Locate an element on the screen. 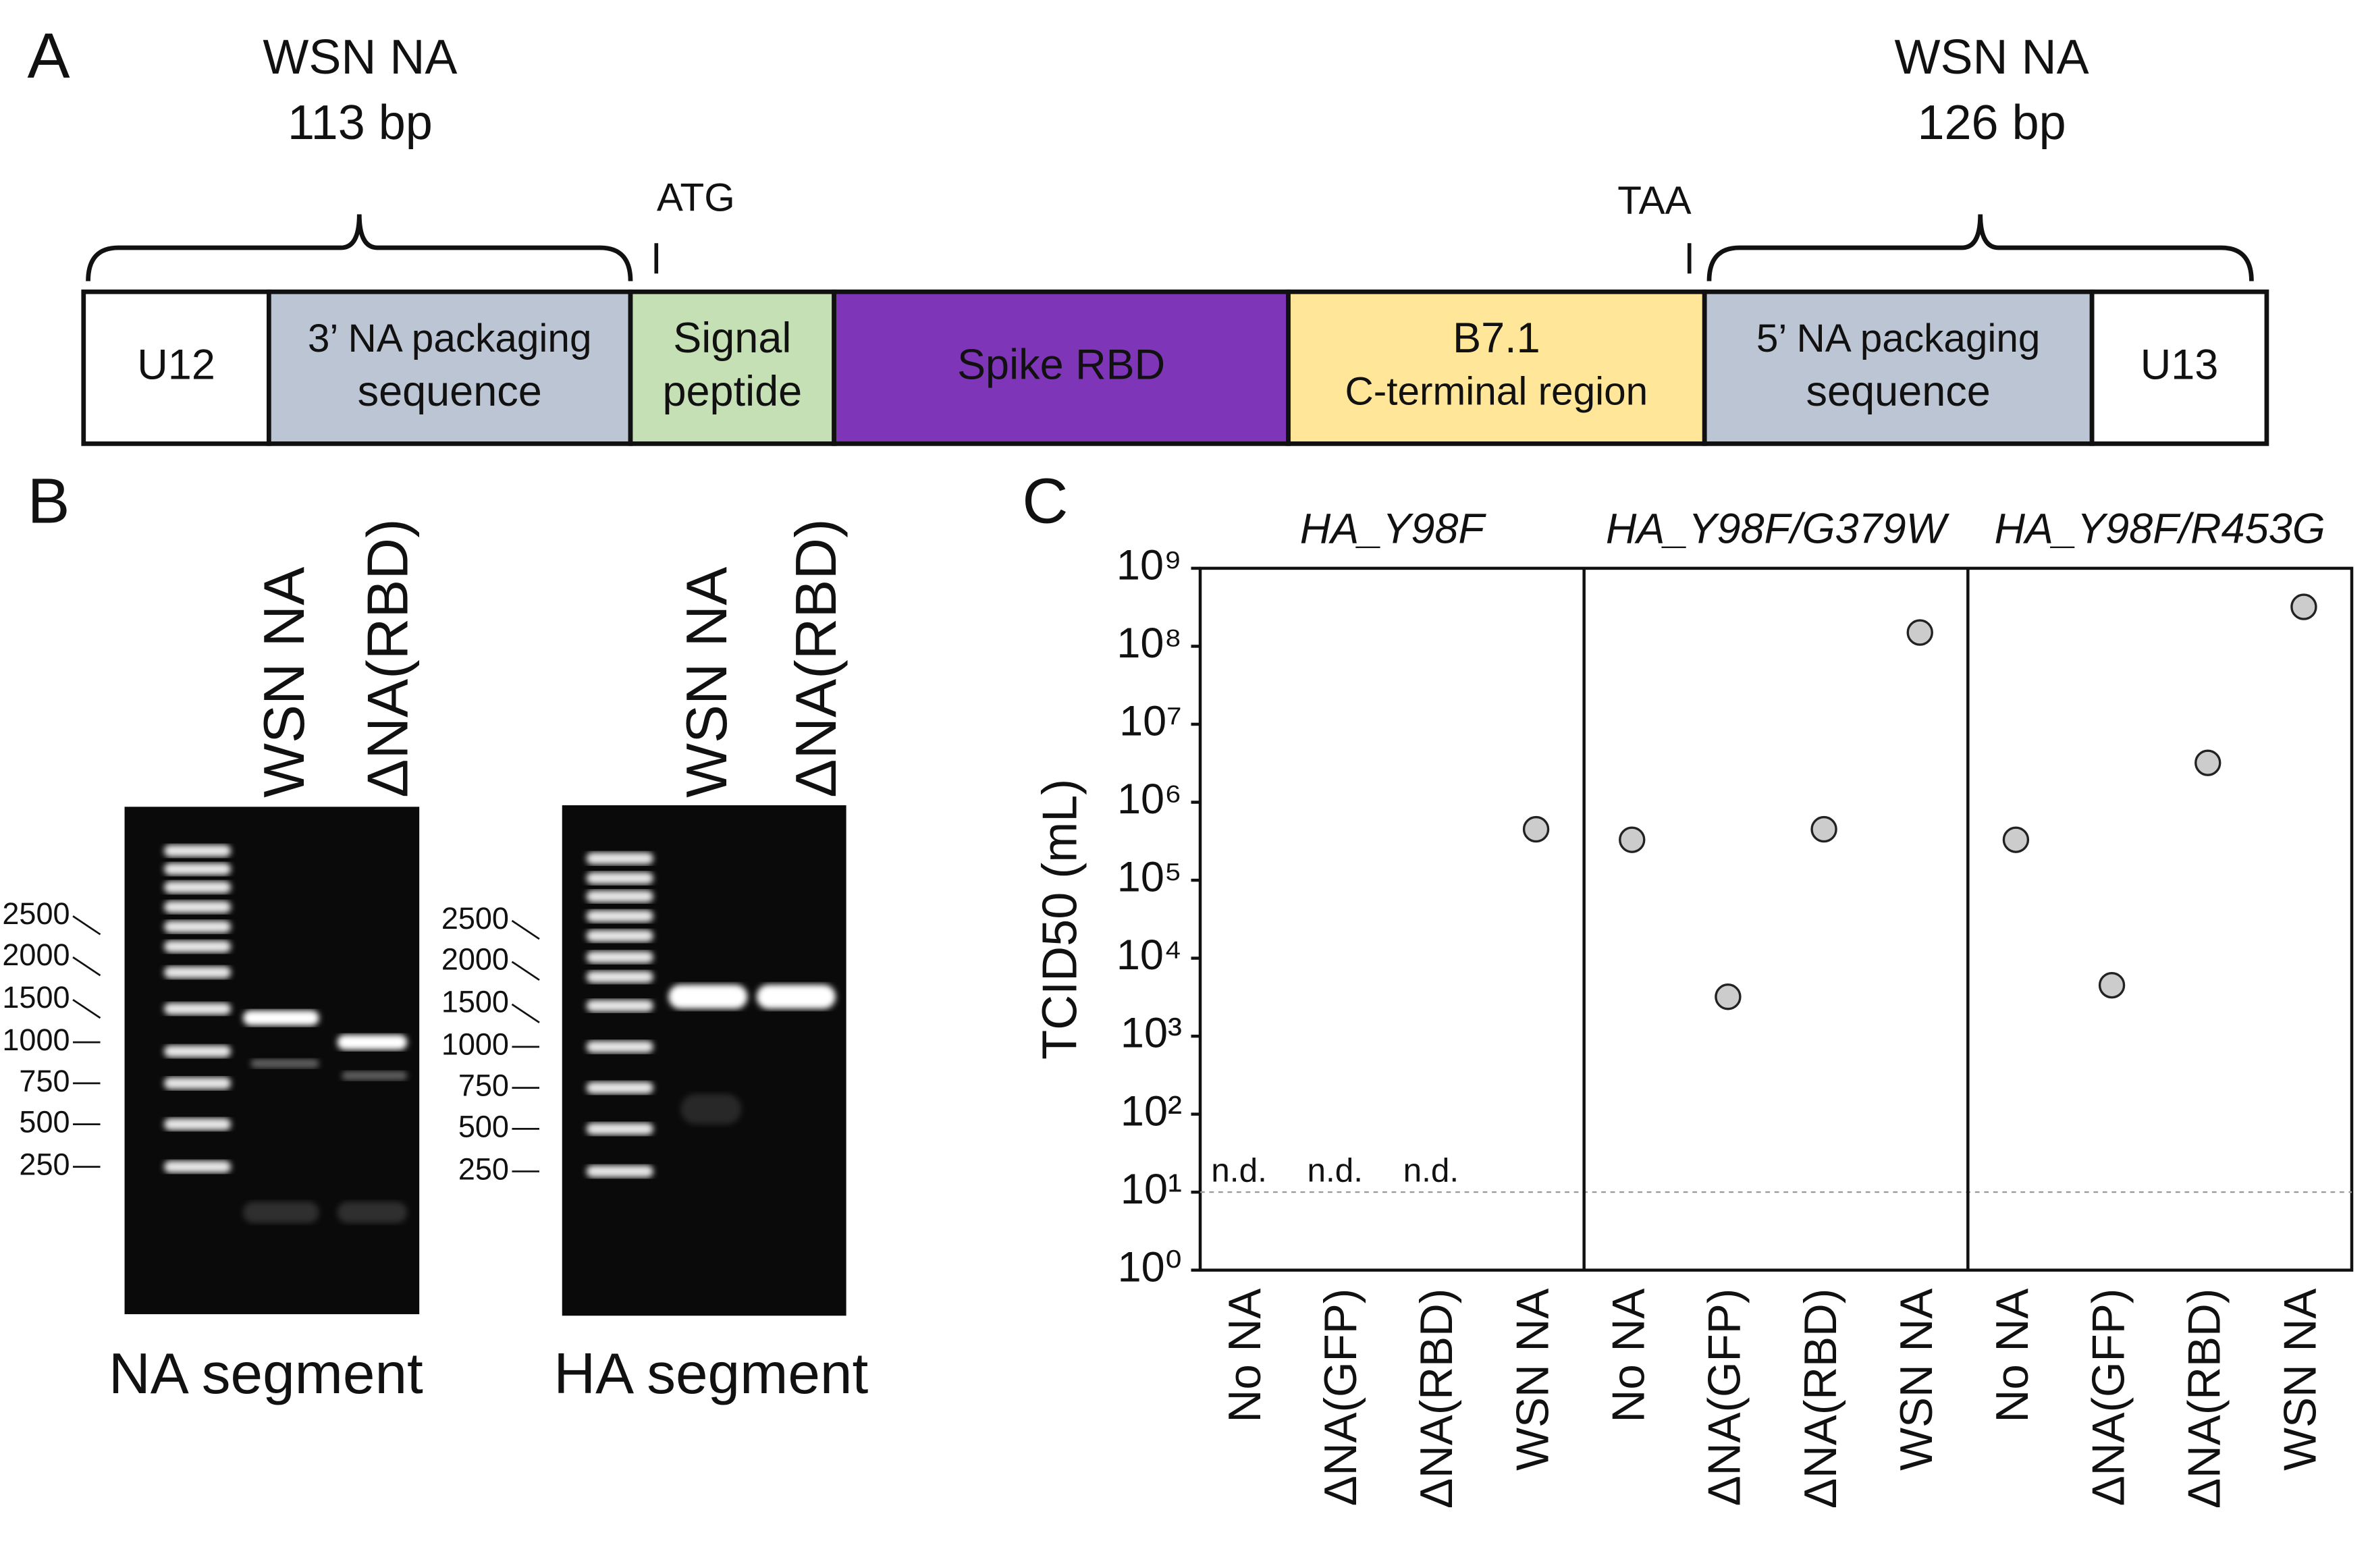 Image resolution: width=2370 pixels, height=1568 pixels. brace-label: 113 bp is located at coordinates (360, 123).